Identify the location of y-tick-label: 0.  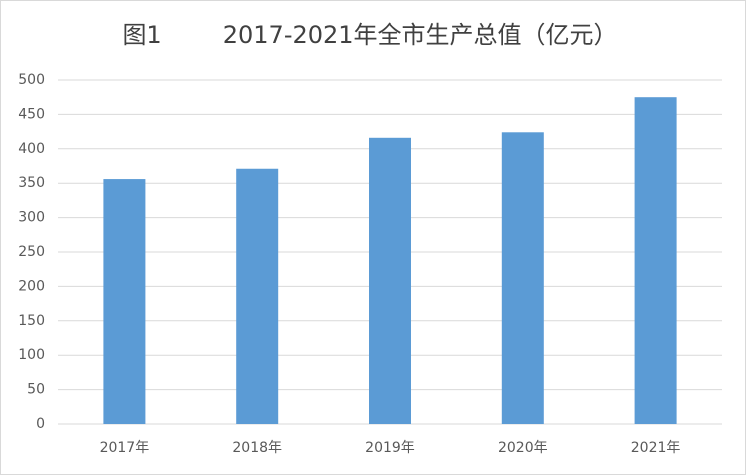
(40, 424).